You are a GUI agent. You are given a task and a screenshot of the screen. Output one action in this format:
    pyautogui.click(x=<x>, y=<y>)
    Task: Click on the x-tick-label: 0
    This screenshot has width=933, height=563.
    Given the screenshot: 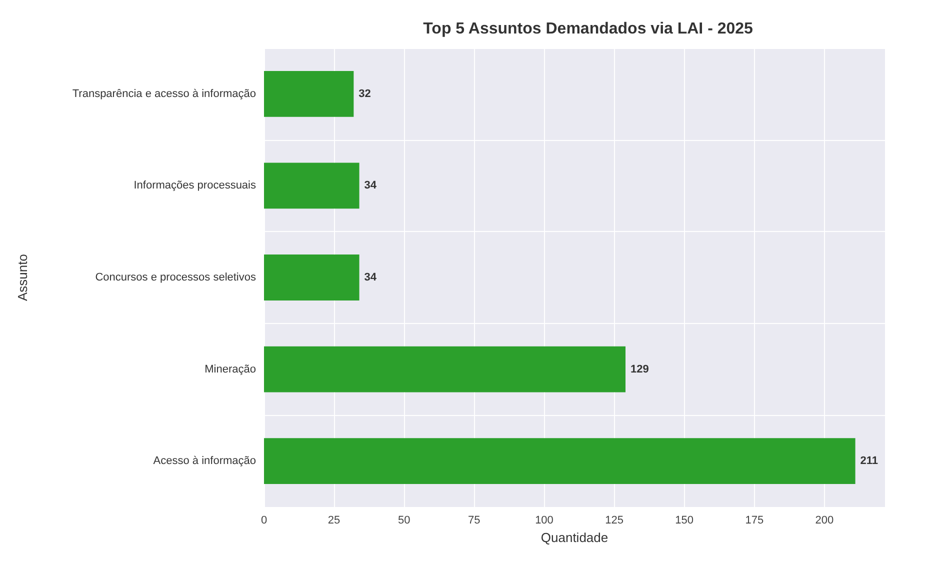 What is the action you would take?
    pyautogui.click(x=264, y=520)
    